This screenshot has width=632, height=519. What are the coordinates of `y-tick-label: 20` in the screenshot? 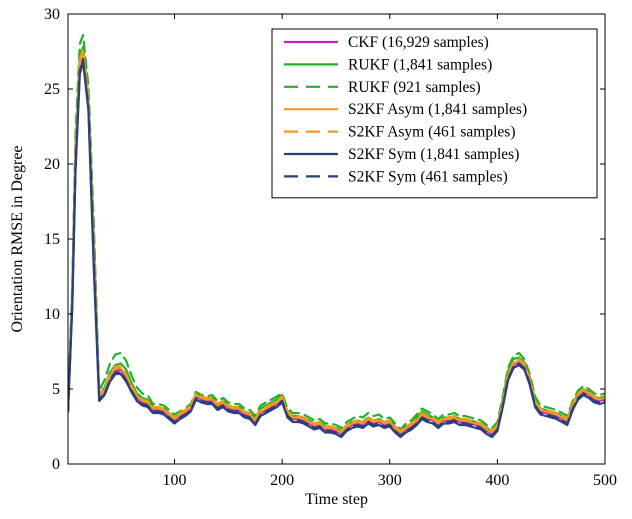 It's located at (52, 164).